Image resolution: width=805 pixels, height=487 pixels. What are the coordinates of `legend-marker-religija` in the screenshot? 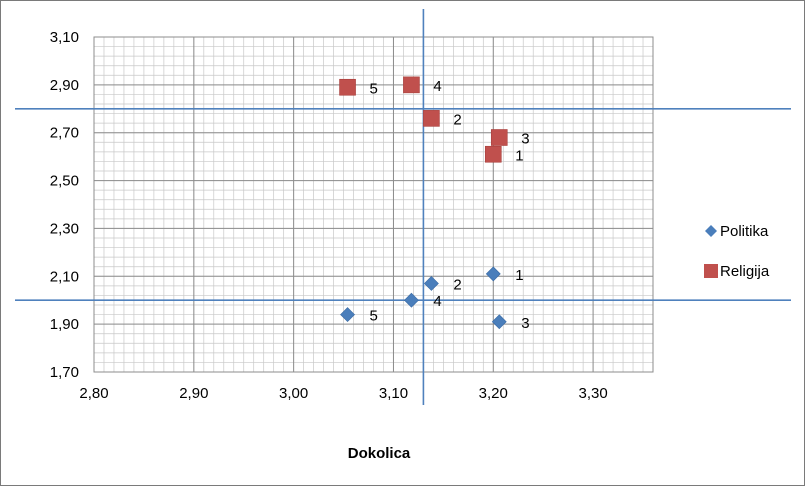 It's located at (711, 271).